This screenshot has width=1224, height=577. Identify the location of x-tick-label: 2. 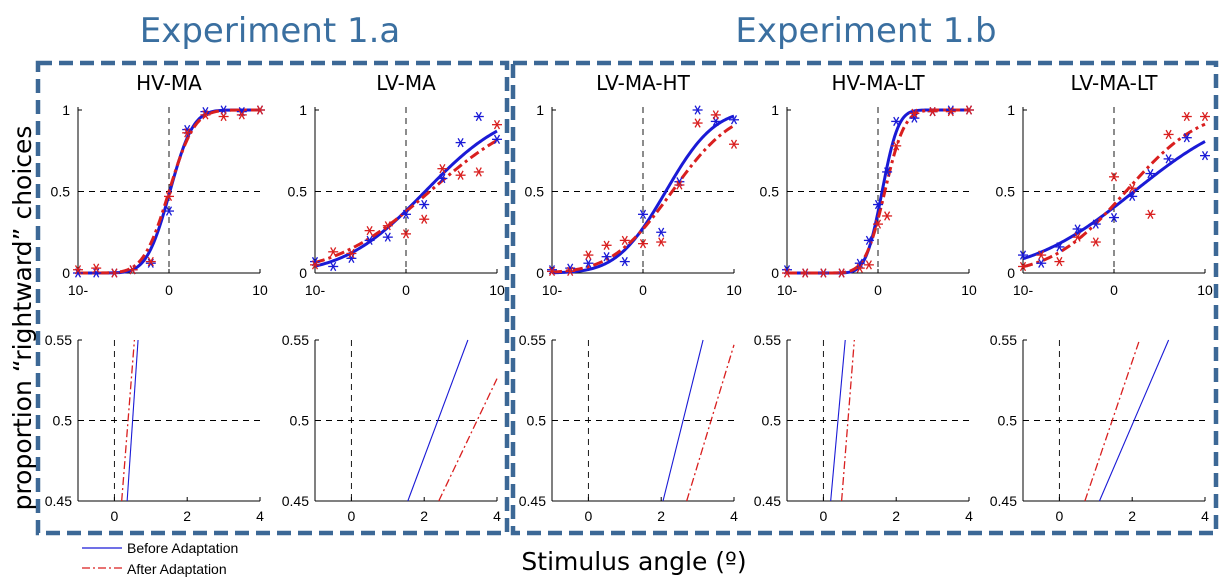
(661, 516).